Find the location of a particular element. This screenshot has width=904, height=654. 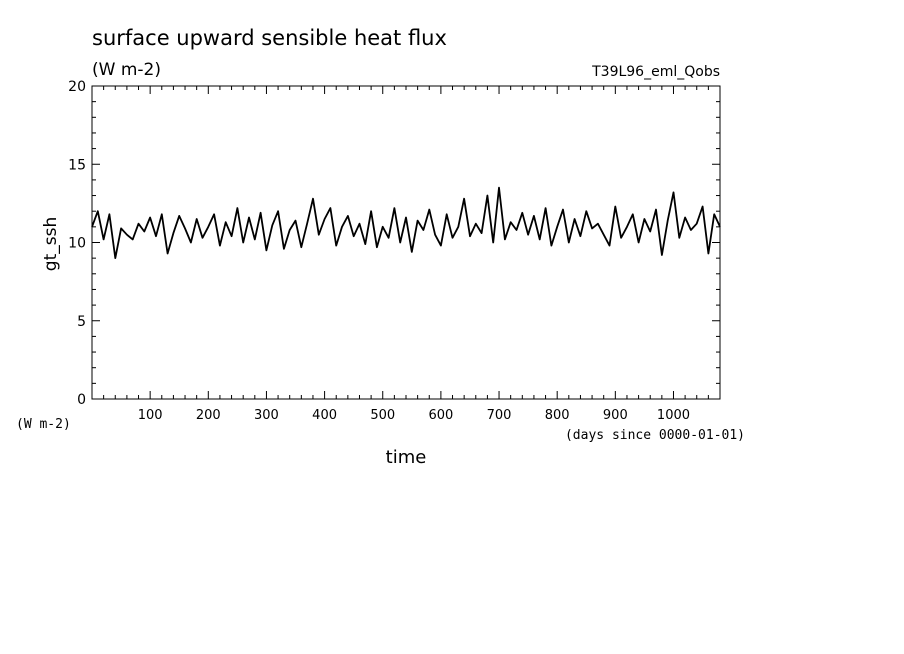

chart-title: surface upward sensible heat flux is located at coordinates (269, 38).